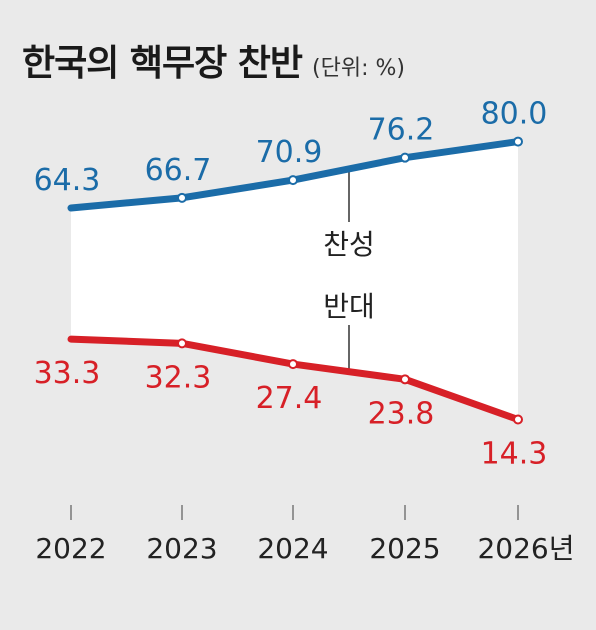 This screenshot has height=630, width=596. I want to click on red-value-label-0: 33.3, so click(67, 373).